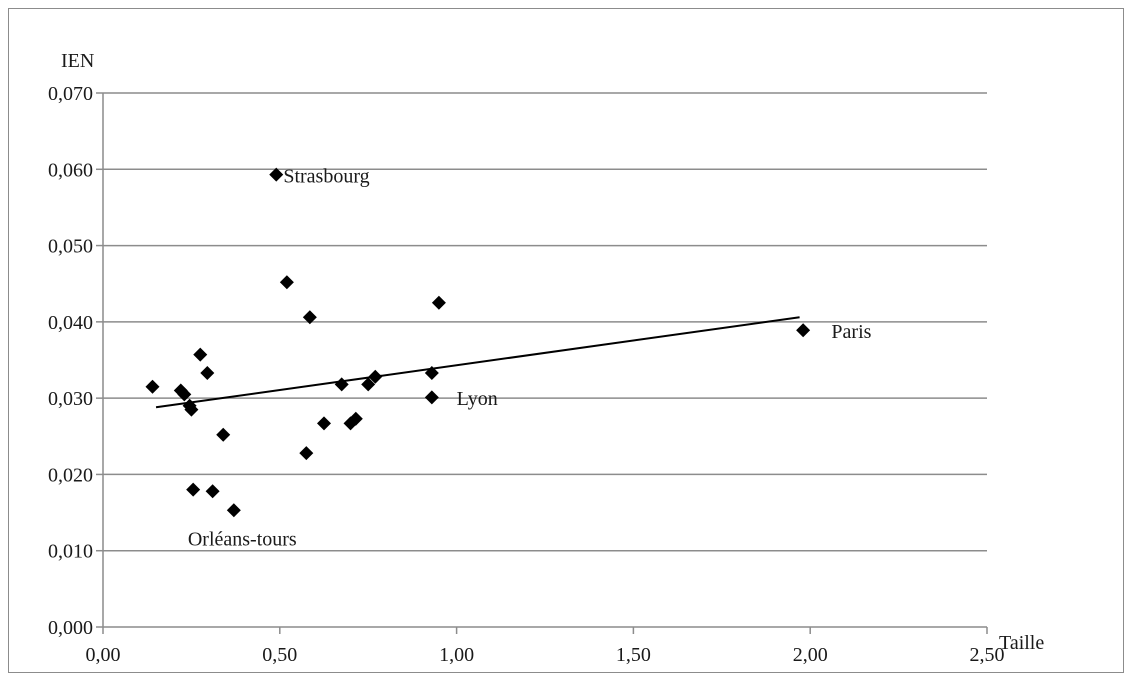 Image resolution: width=1132 pixels, height=681 pixels. What do you see at coordinates (477, 362) in the screenshot?
I see `trendline` at bounding box center [477, 362].